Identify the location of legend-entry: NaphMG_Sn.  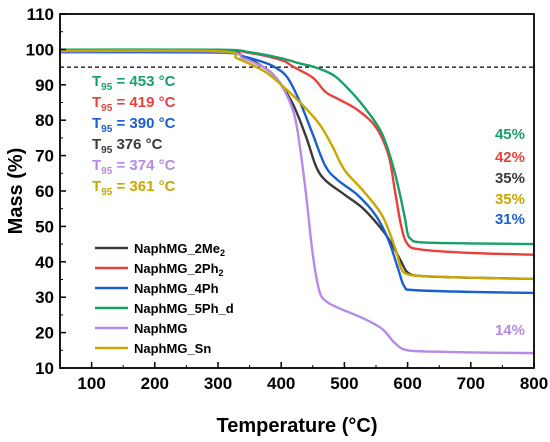
(172, 348).